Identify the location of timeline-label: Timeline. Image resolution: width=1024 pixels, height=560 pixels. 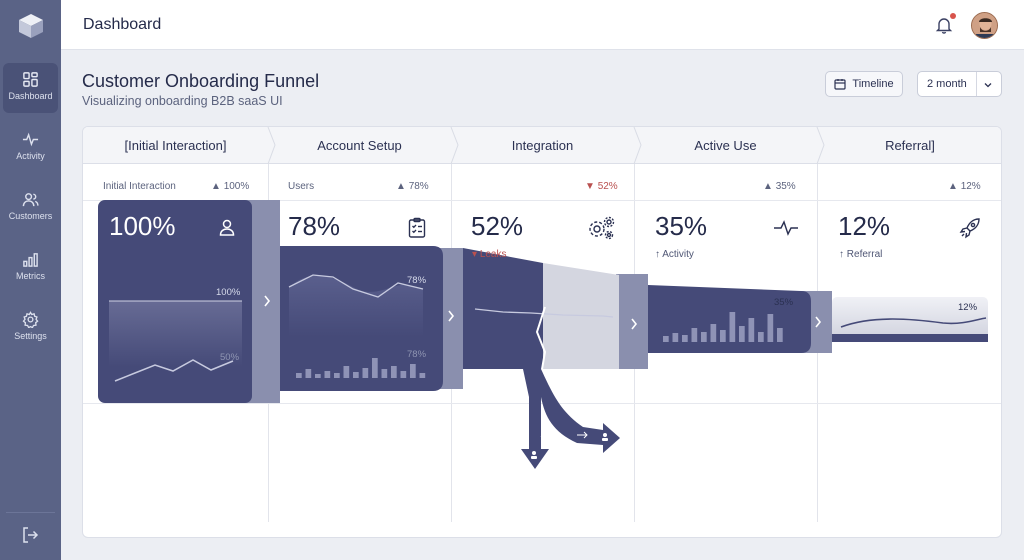
(873, 84).